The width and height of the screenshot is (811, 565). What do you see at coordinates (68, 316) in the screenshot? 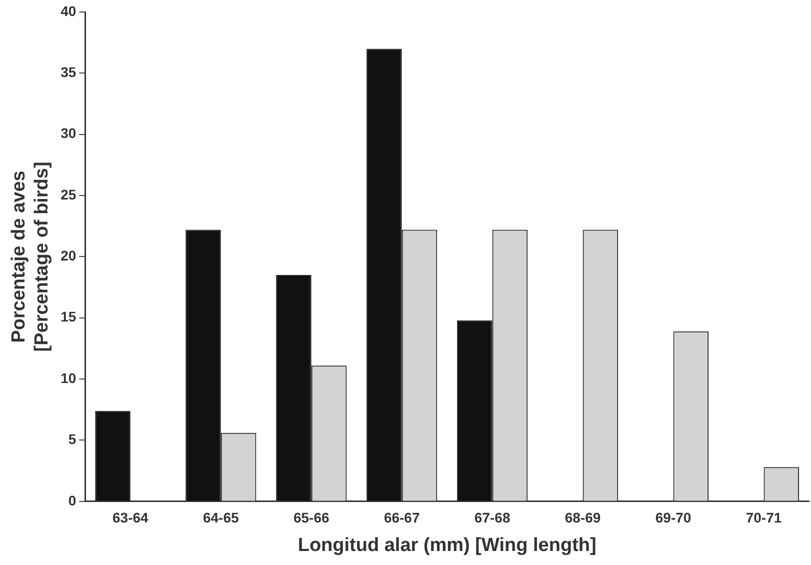
I see `y-tick-label: 15` at bounding box center [68, 316].